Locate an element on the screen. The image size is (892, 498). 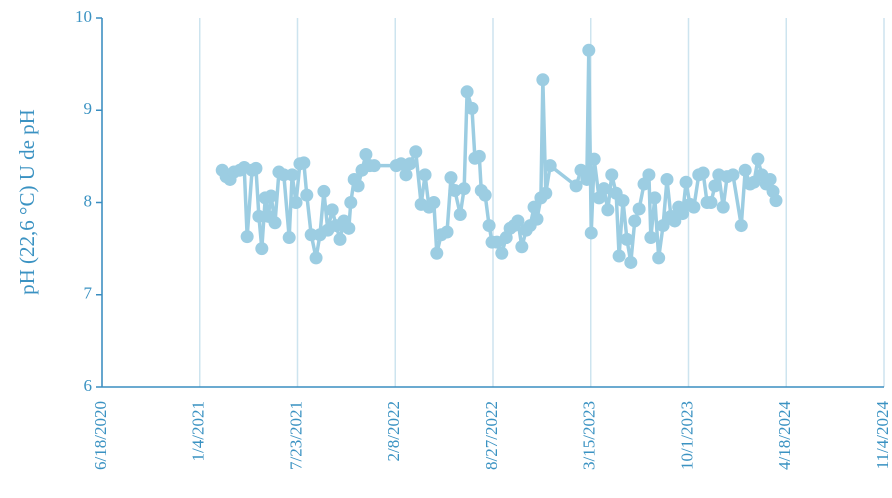
y-tick-label: 7 is located at coordinates (88, 293).